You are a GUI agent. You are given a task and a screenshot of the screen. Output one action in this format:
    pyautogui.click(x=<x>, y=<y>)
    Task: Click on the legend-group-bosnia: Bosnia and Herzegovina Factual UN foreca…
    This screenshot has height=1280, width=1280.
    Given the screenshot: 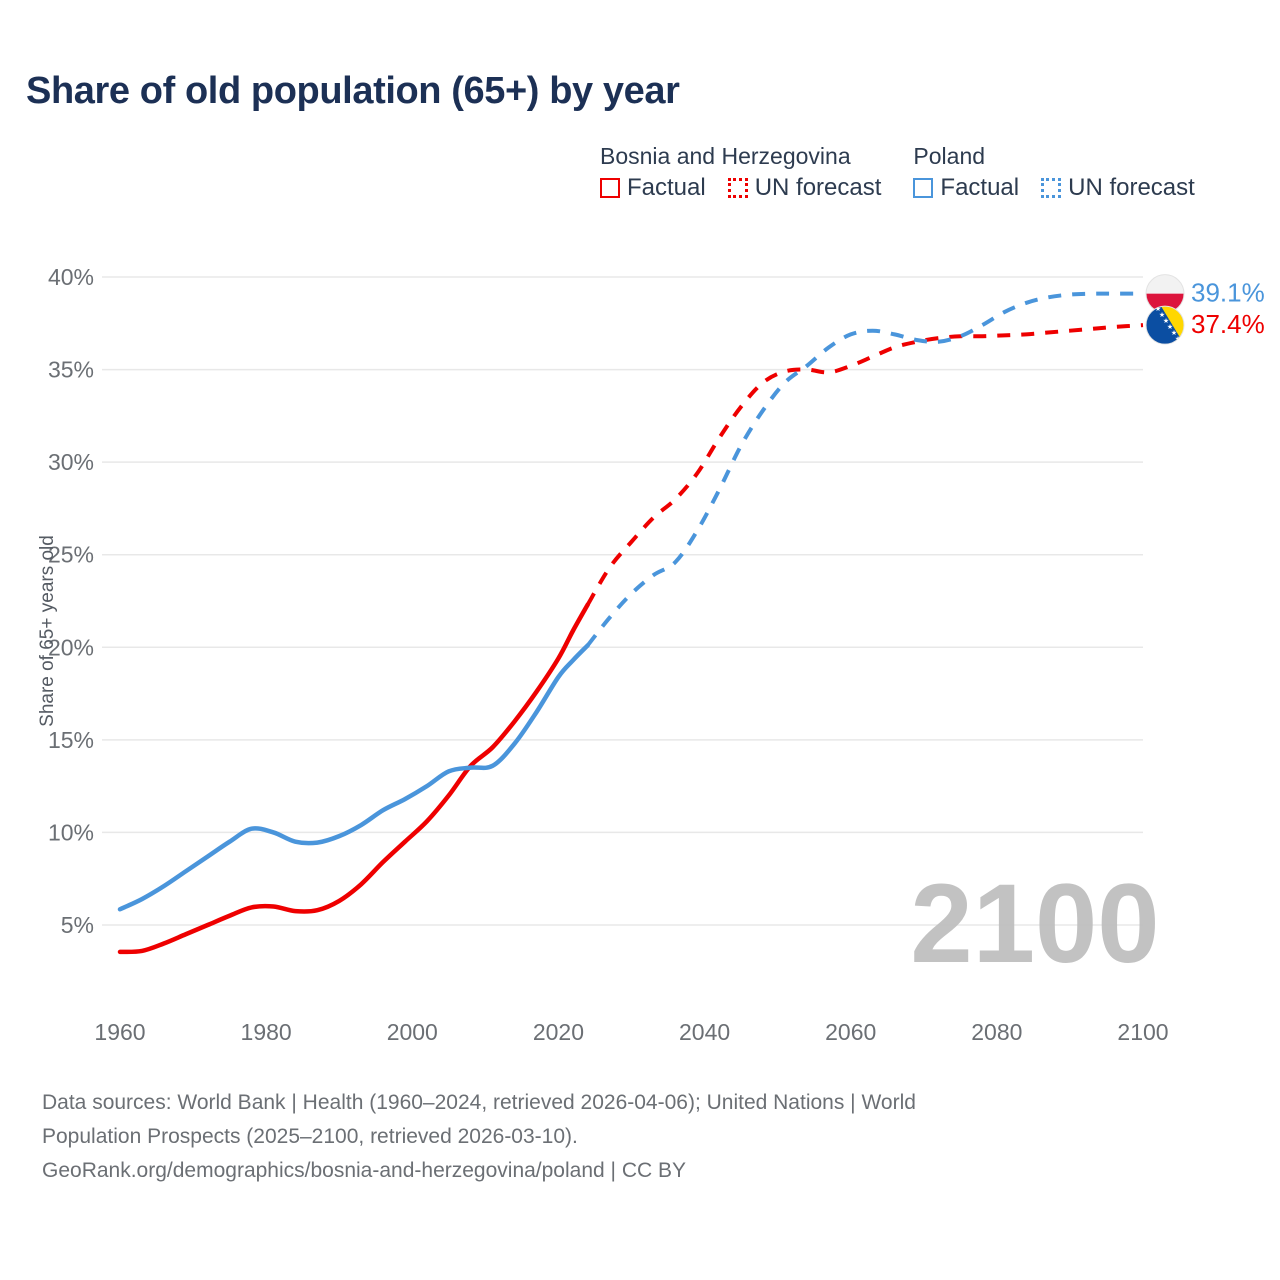 What is the action you would take?
    pyautogui.click(x=740, y=172)
    